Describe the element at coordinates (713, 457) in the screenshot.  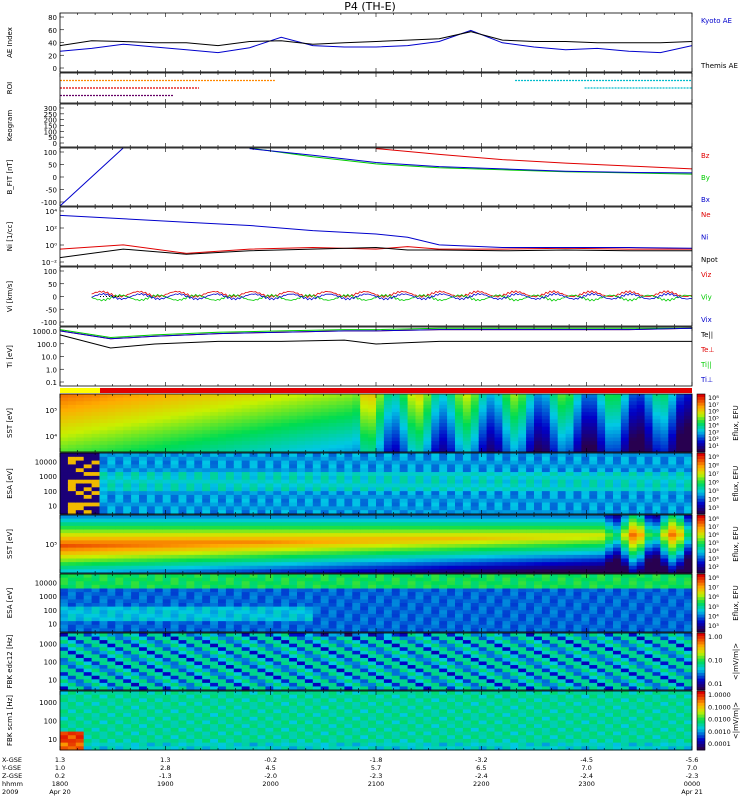
I see `colorbar-tick-label: 10⁹` at that location.